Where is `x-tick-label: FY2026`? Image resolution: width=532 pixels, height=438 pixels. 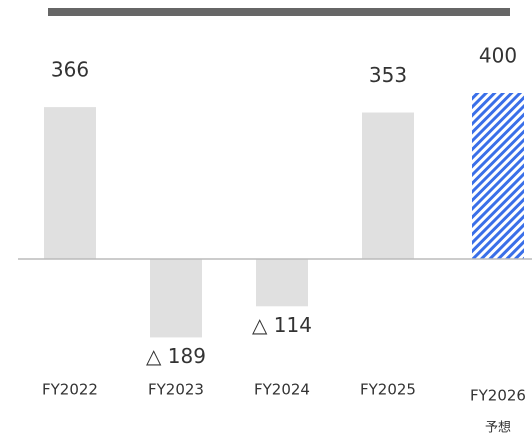
x-tick-label: FY2026 is located at coordinates (498, 396).